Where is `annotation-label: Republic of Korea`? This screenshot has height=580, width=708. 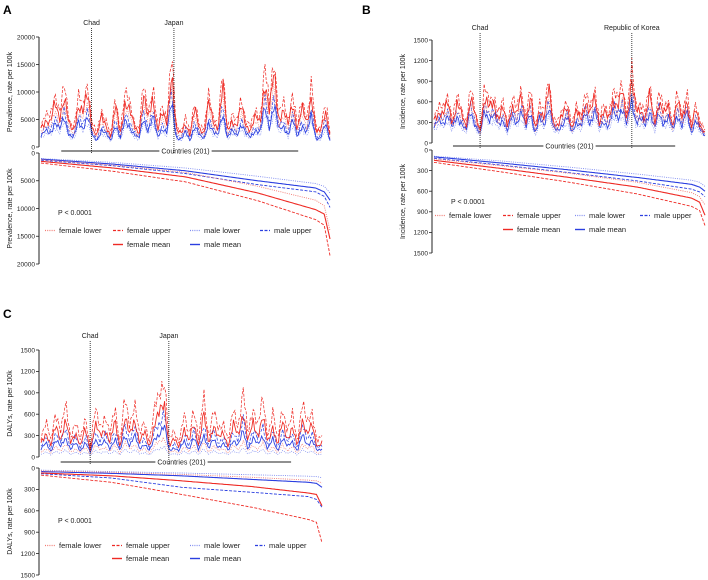
annotation-label: Republic of Korea is located at coordinates (632, 28).